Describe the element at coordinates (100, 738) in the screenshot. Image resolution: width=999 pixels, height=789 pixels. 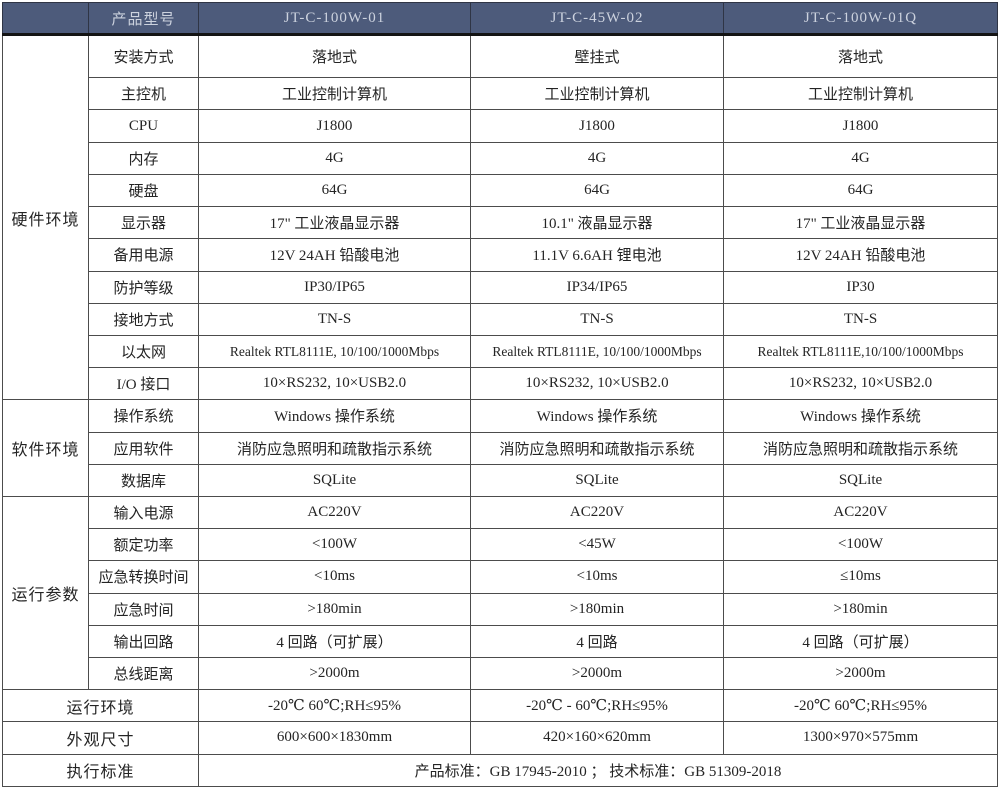
I see `row-label-dimensions: 外观尺寸` at that location.